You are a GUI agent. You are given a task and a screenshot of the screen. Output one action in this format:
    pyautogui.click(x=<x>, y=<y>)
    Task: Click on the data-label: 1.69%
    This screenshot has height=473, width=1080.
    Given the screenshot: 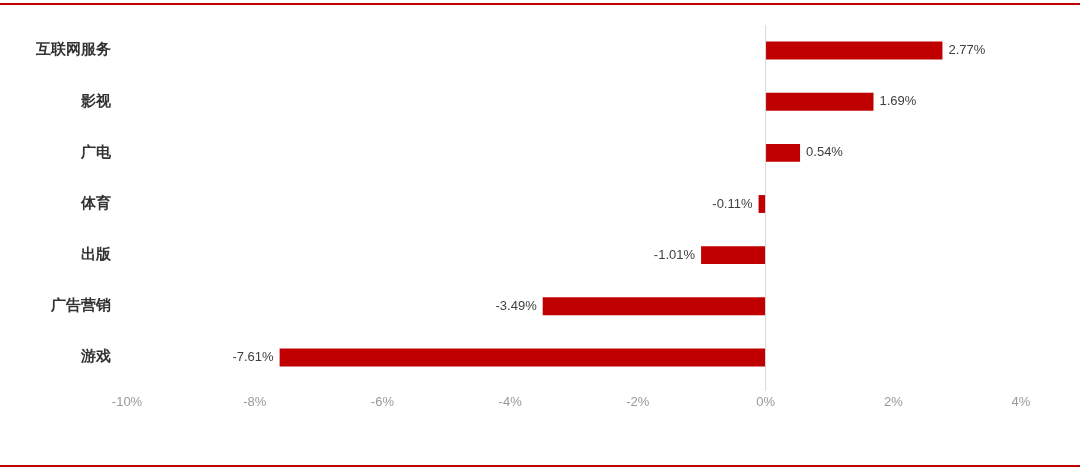 What is the action you would take?
    pyautogui.click(x=898, y=101)
    